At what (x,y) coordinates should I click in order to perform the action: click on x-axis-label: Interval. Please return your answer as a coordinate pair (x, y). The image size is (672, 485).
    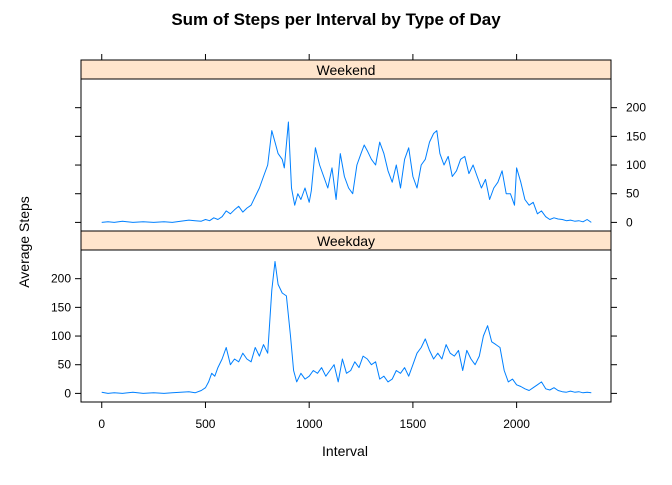
    Looking at the image, I should click on (345, 451).